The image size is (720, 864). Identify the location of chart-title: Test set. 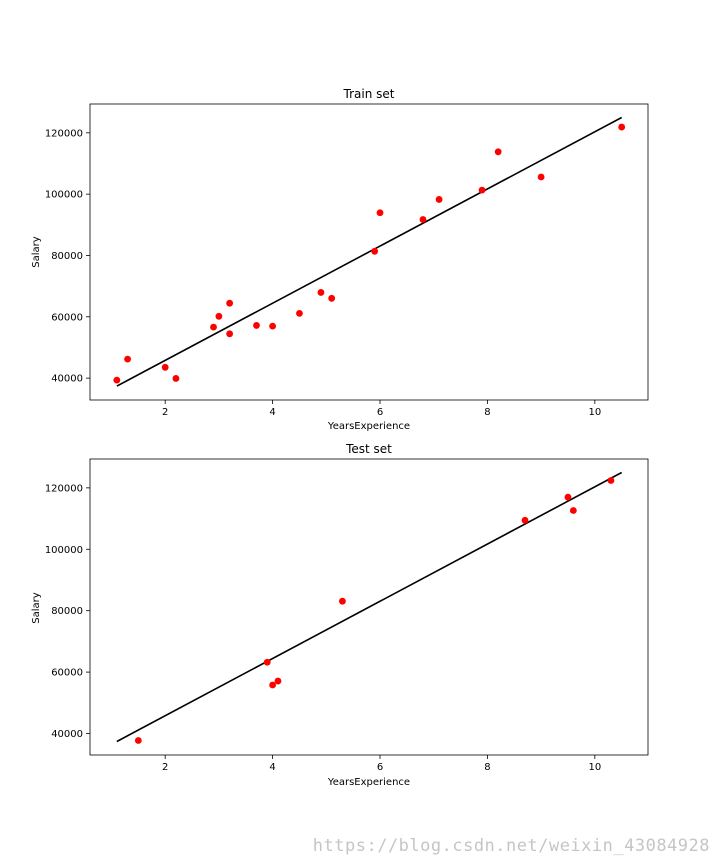
(368, 449).